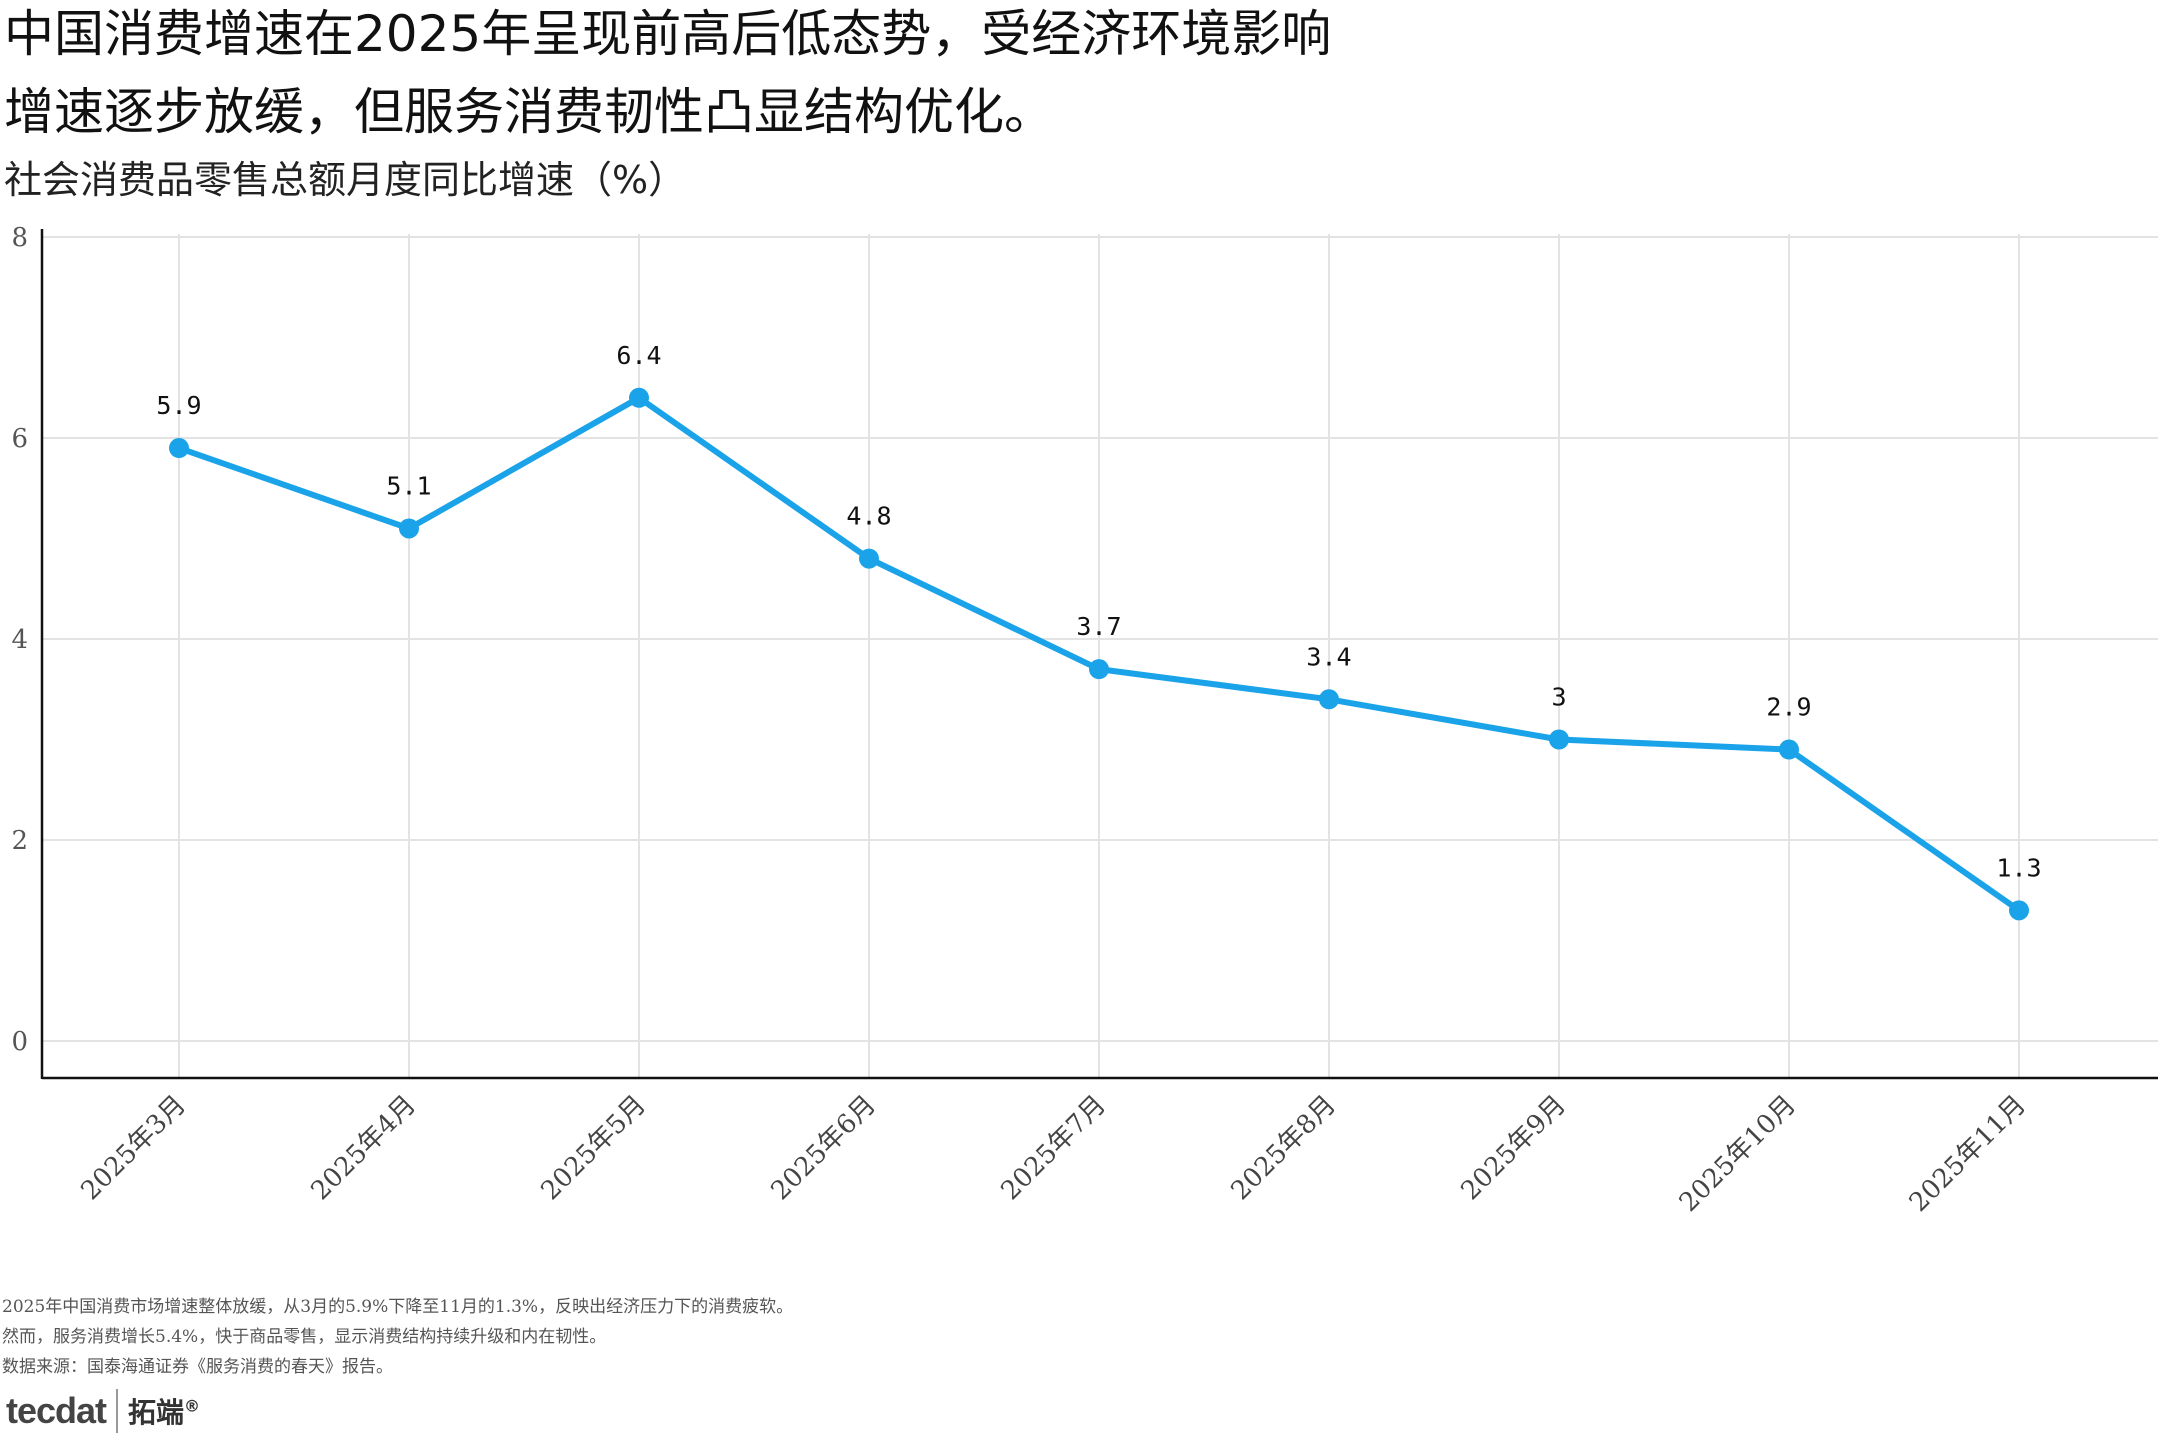 The image size is (2160, 1440). What do you see at coordinates (19, 238) in the screenshot?
I see `y-tick-label: 8` at bounding box center [19, 238].